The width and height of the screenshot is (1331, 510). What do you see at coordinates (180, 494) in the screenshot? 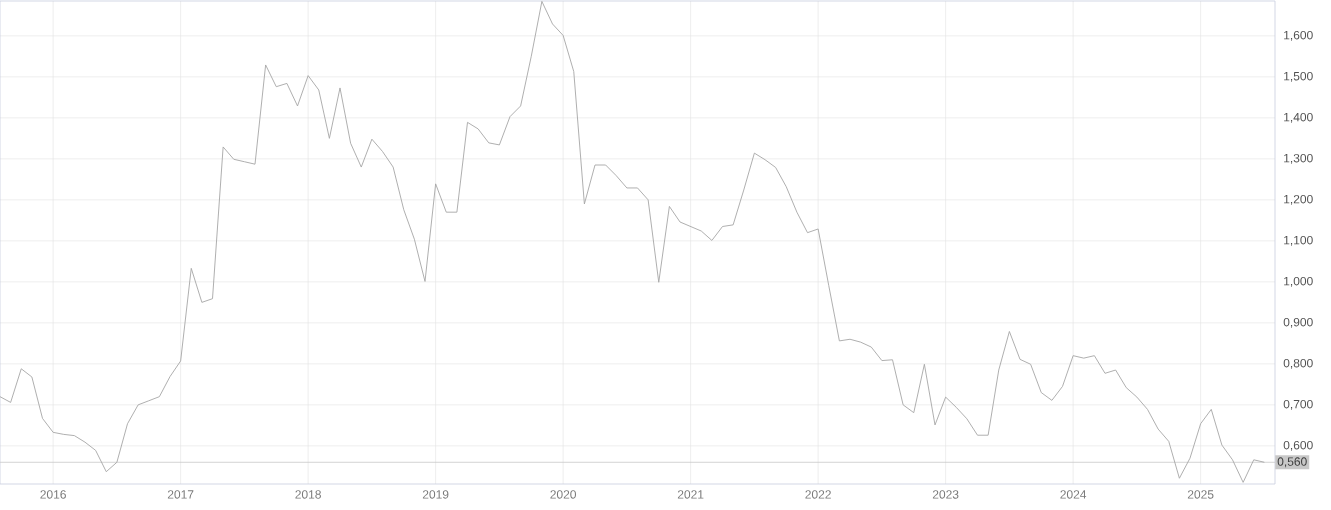
I see `x-tick-label: 2017` at bounding box center [180, 494].